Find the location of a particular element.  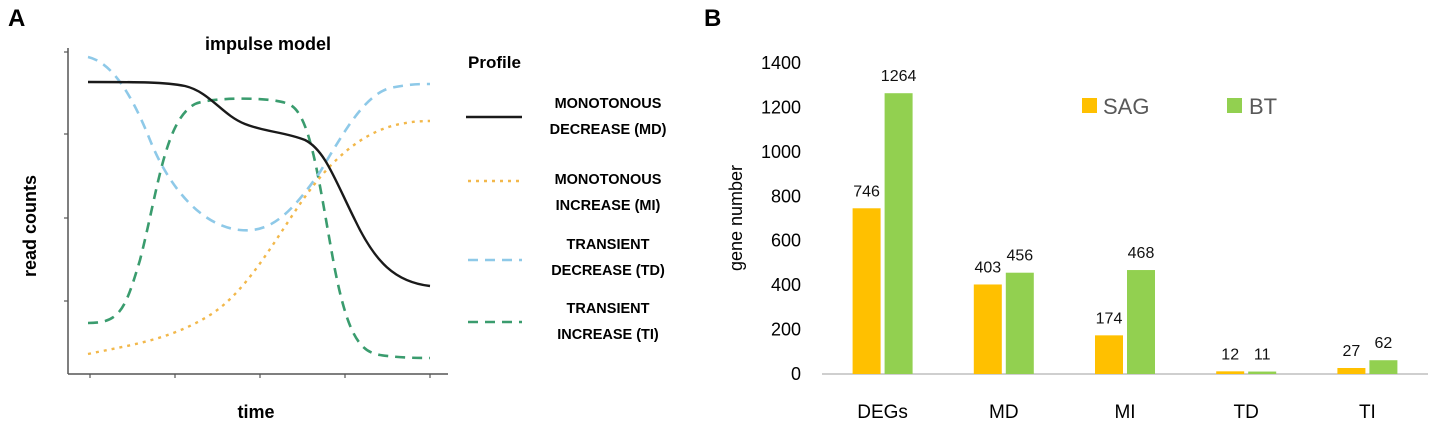

data-label-sag-md: 403 is located at coordinates (987, 267).